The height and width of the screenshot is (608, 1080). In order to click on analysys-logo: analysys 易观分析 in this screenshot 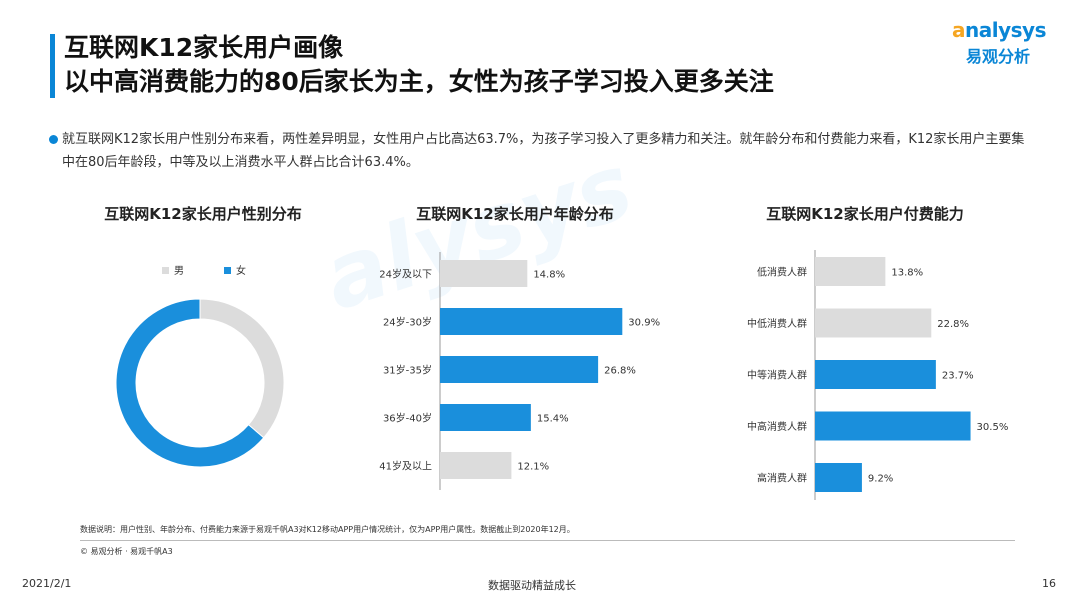, I will do `click(1007, 43)`.